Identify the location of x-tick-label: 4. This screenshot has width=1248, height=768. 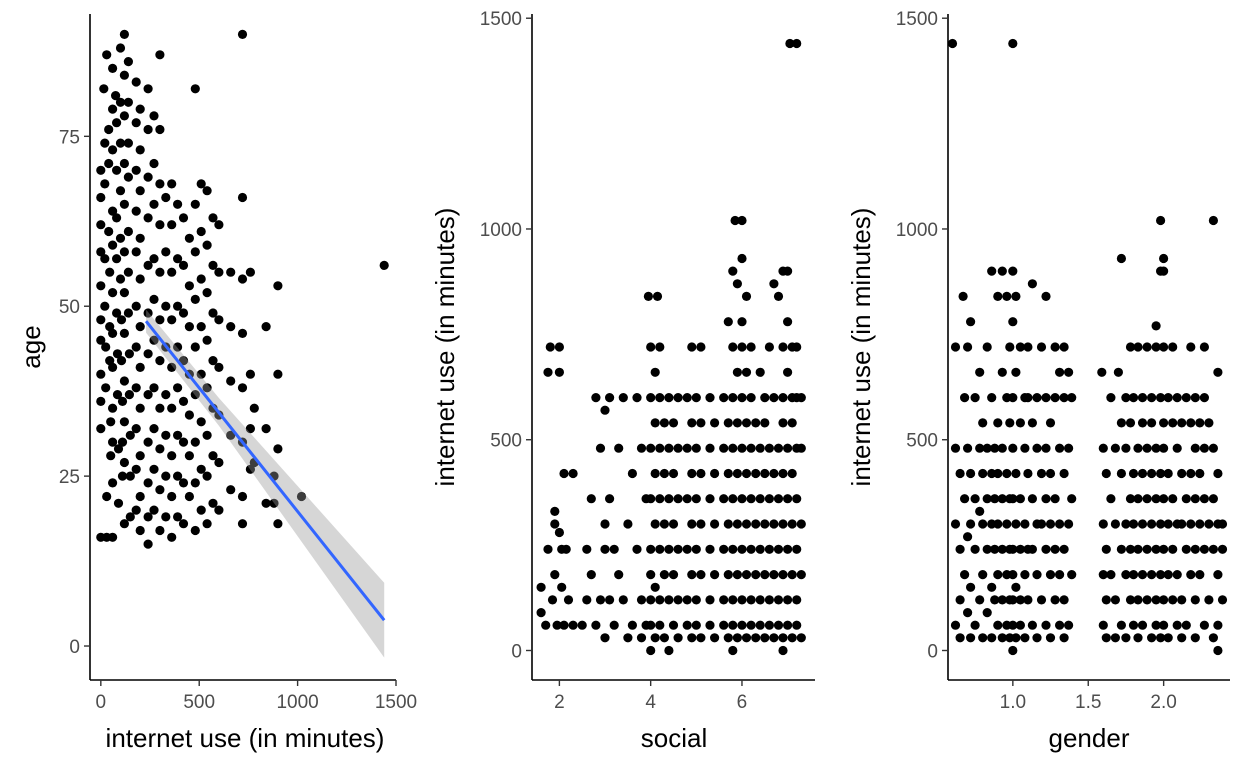
(650, 702).